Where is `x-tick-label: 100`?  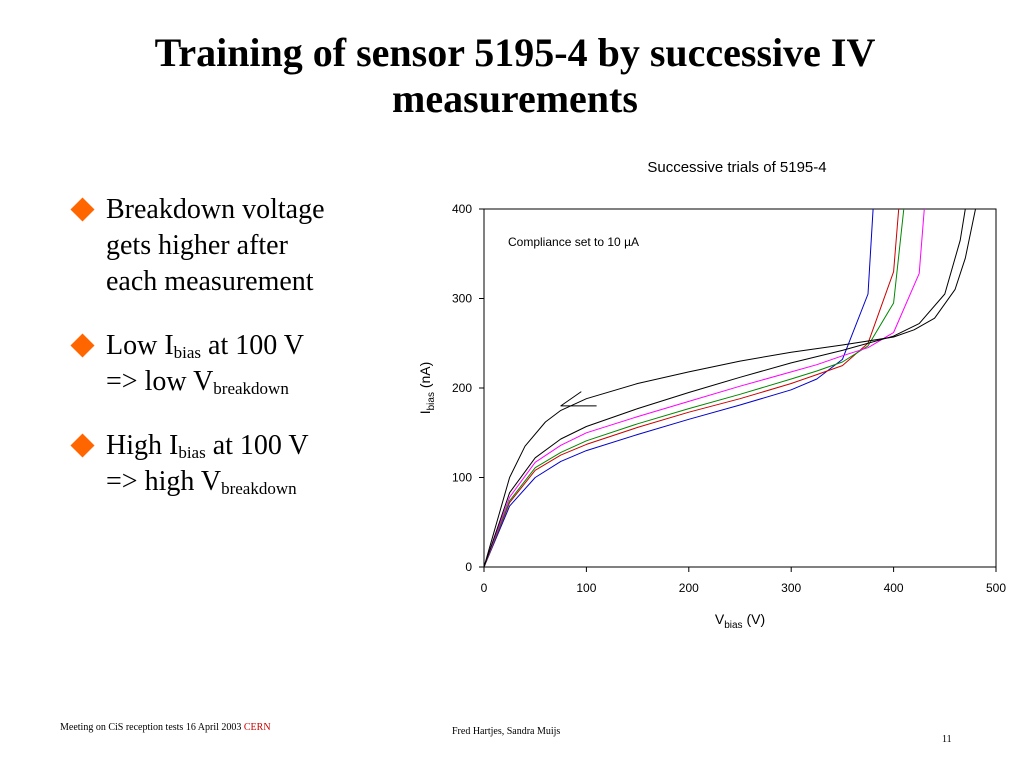 x-tick-label: 100 is located at coordinates (586, 588).